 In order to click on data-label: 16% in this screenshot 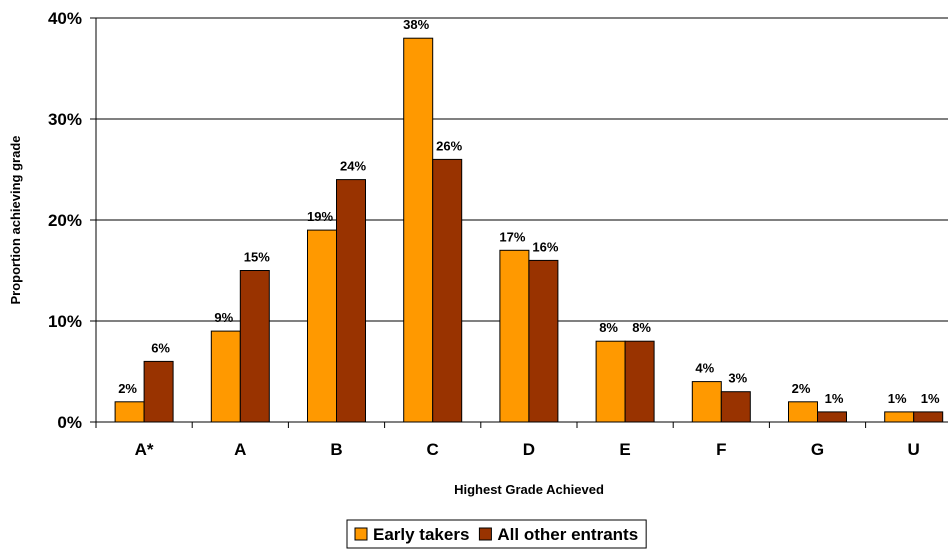, I will do `click(545, 246)`.